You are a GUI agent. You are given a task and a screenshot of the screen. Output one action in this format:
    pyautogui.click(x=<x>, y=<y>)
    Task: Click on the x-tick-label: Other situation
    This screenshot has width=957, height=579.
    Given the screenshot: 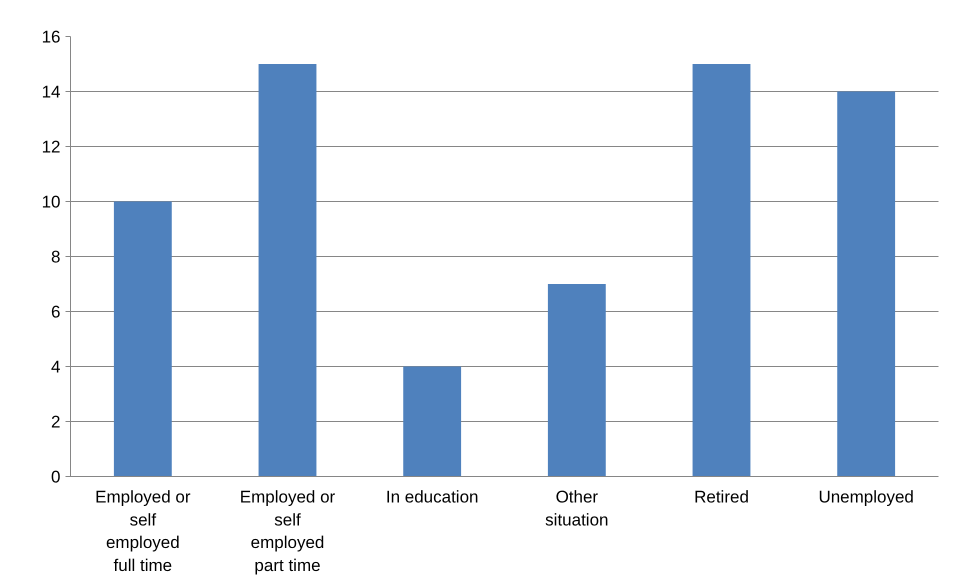 What is the action you would take?
    pyautogui.click(x=576, y=509)
    